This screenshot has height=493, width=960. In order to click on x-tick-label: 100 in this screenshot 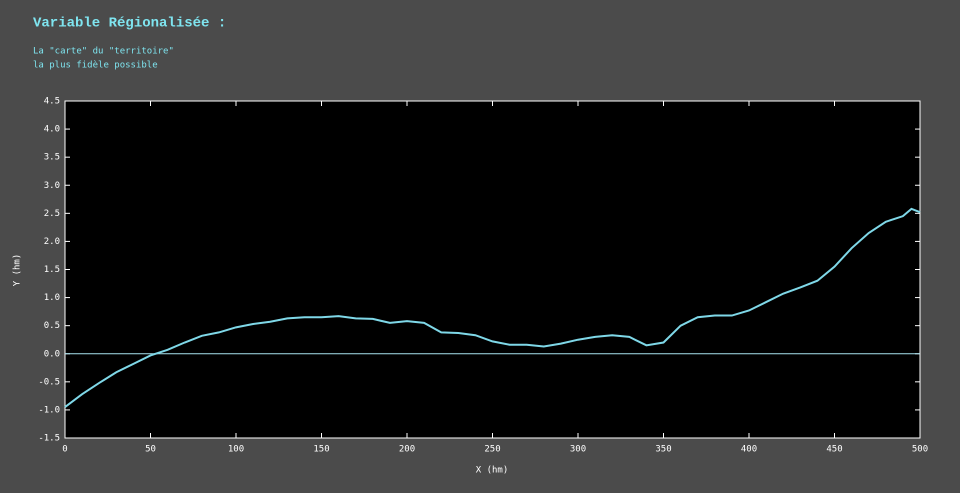, I will do `click(236, 450)`.